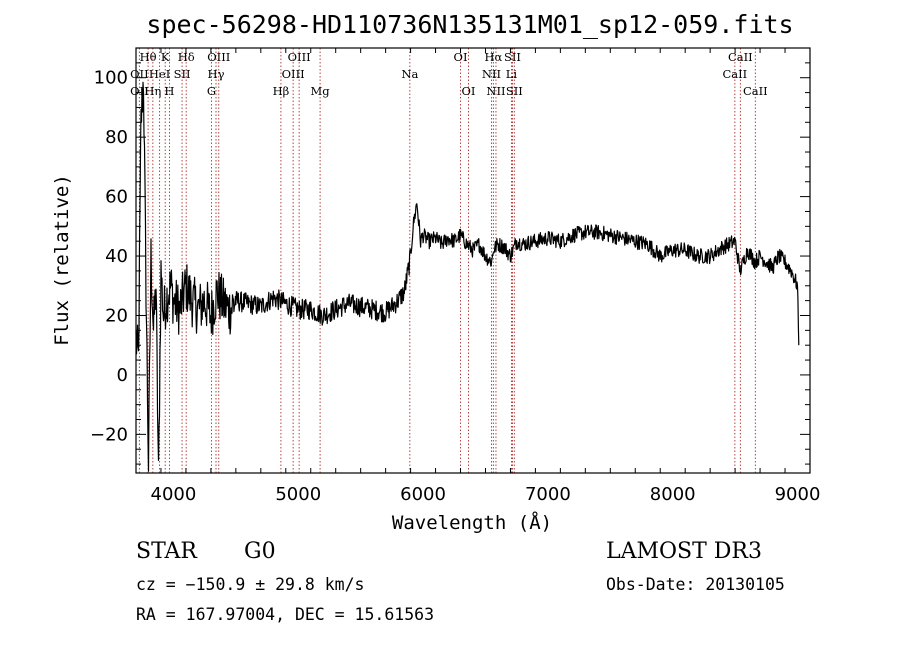 This screenshot has height=649, width=900. I want to click on line-label-19: Hα, so click(493, 57).